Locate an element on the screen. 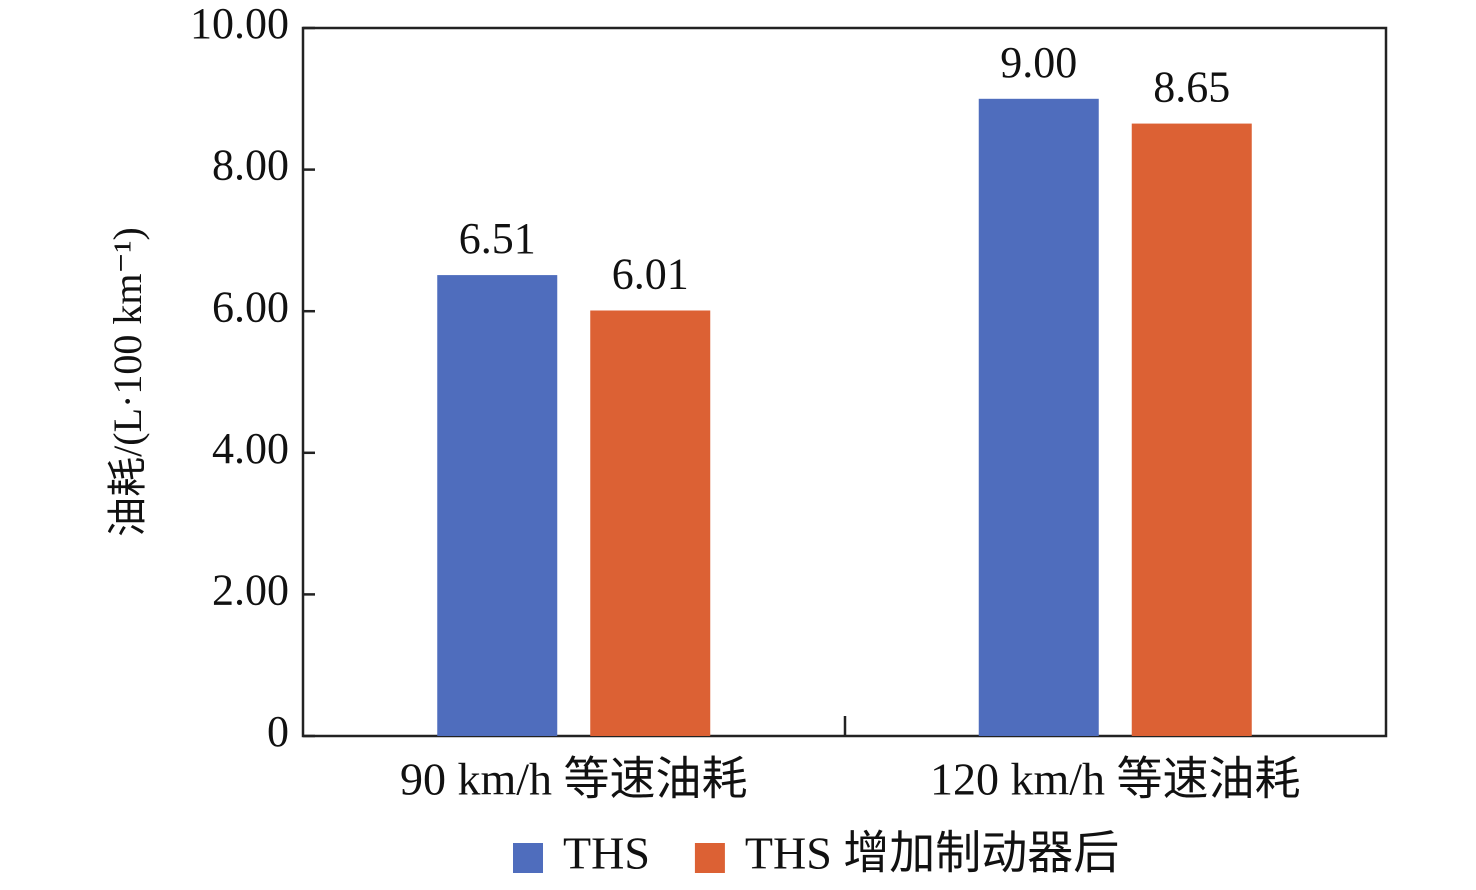 The width and height of the screenshot is (1476, 890). y-tick-label: 0 is located at coordinates (278, 731).